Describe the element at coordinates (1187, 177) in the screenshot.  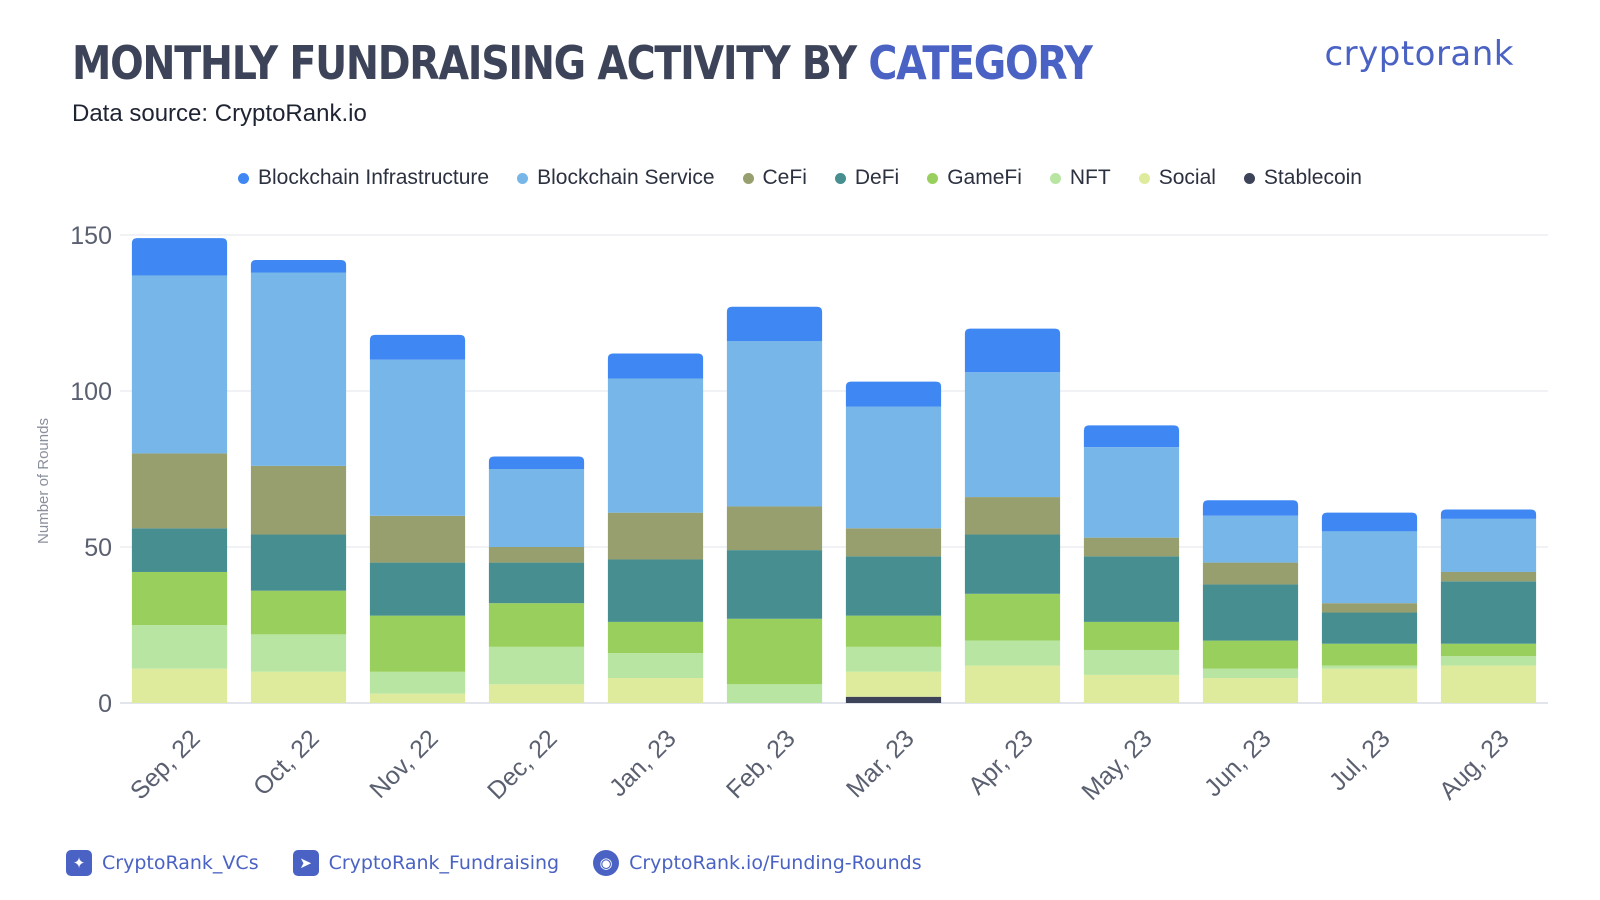
I see `legend-label: Social` at that location.